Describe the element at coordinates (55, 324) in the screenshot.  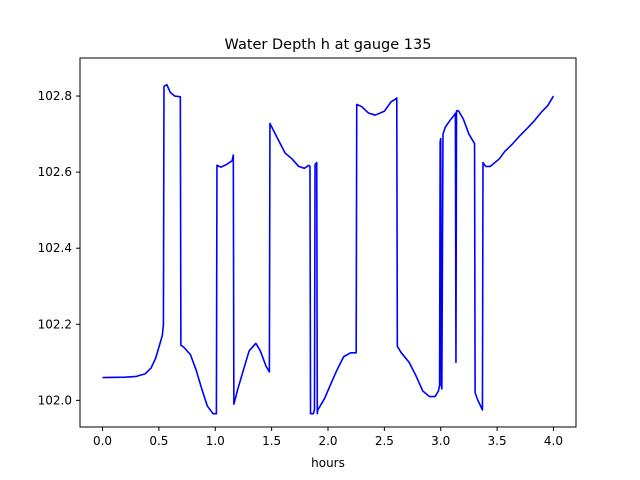
I see `y-tick-label: 102.2` at that location.